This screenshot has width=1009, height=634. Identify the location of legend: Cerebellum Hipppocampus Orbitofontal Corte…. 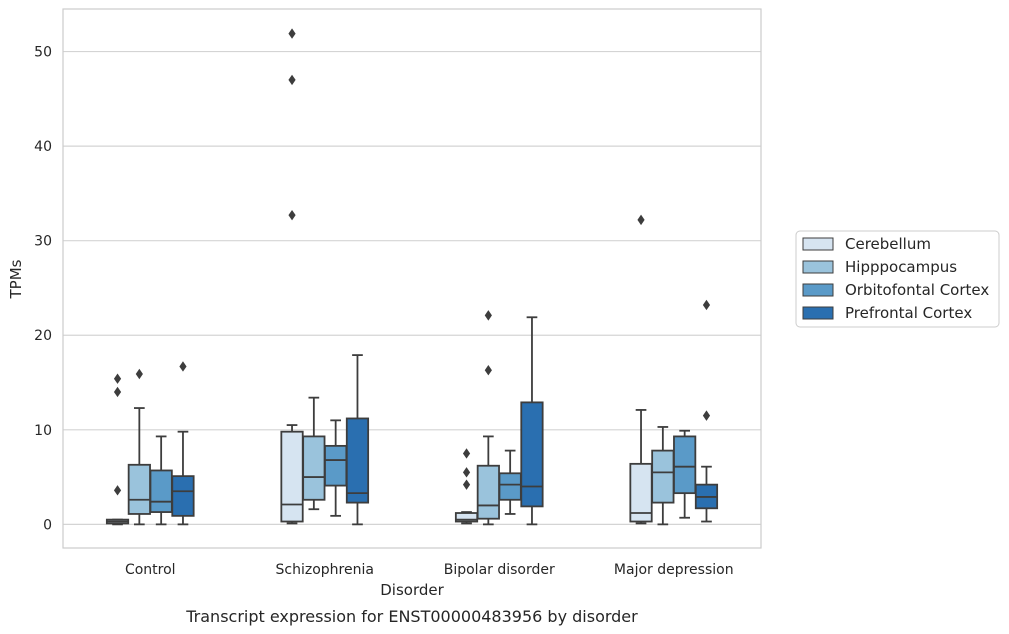
(897, 279).